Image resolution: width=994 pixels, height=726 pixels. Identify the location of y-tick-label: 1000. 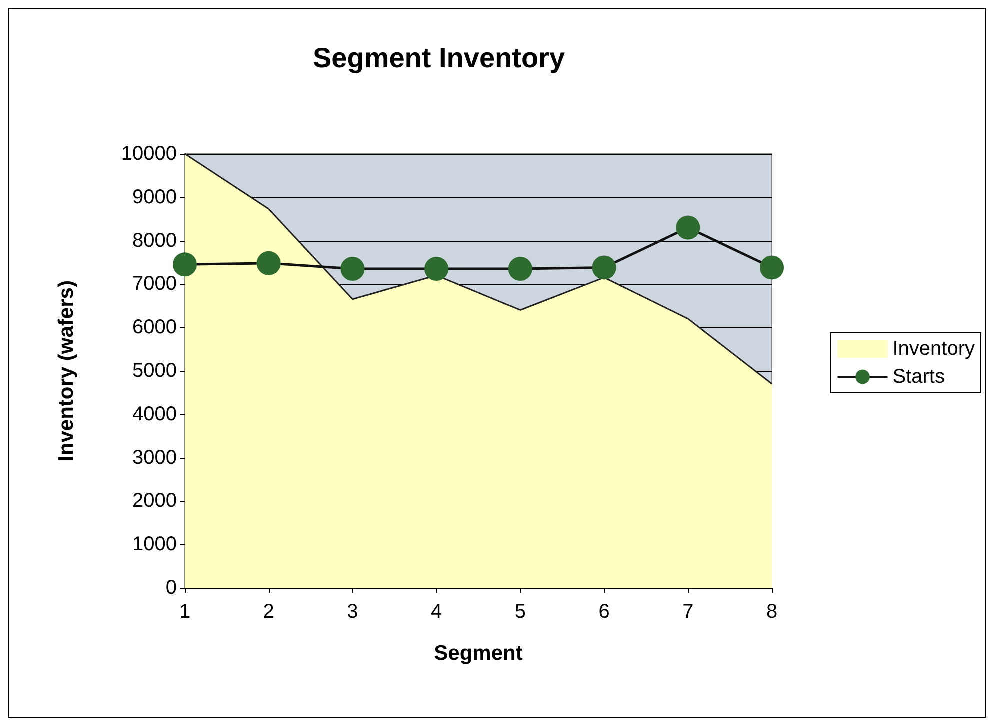
(154, 545).